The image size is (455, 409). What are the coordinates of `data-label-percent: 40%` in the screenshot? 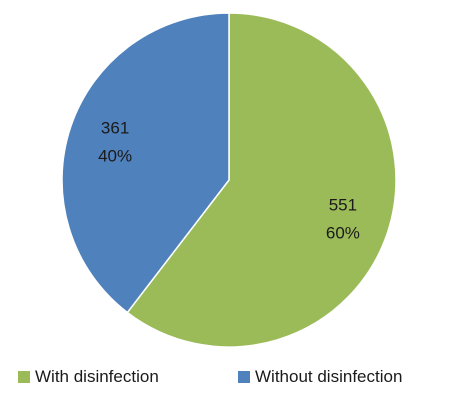 It's located at (115, 155).